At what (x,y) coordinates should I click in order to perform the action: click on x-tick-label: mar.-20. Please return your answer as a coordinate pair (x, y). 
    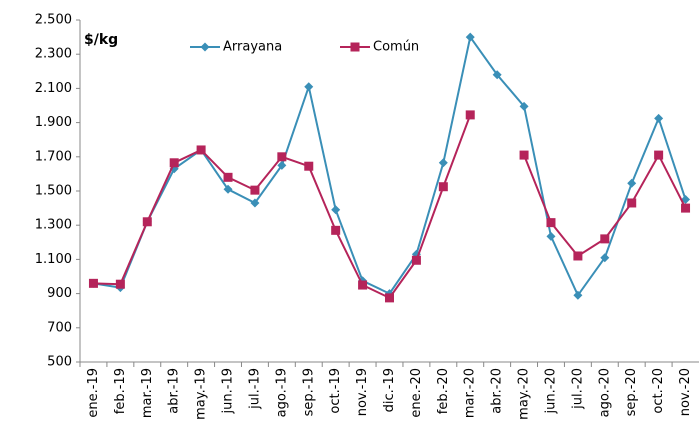
    Looking at the image, I should click on (470, 393).